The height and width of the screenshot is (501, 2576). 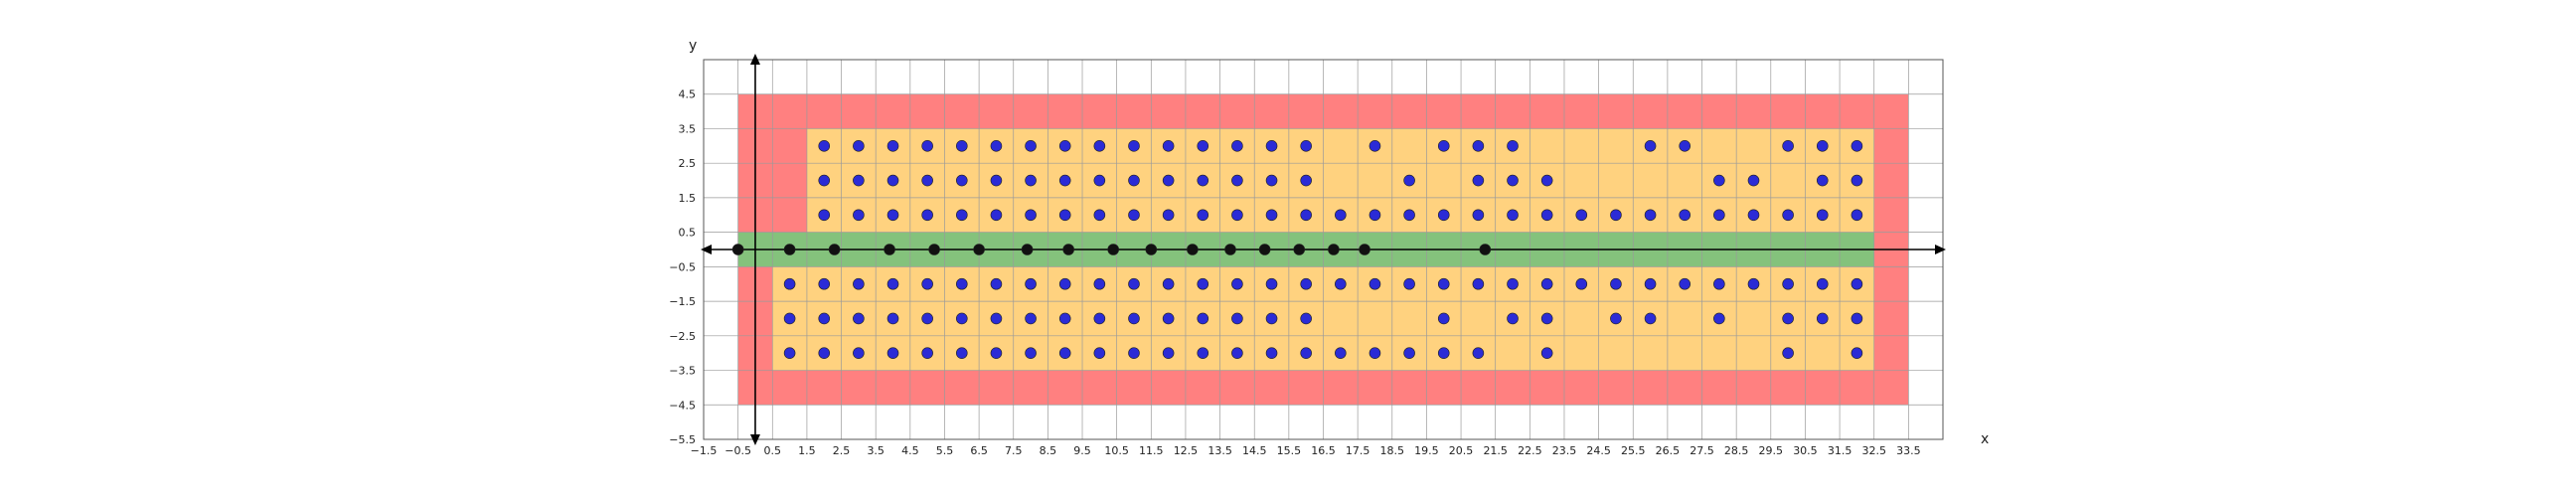 What do you see at coordinates (1358, 450) in the screenshot?
I see `x-tick-label: 17.5` at bounding box center [1358, 450].